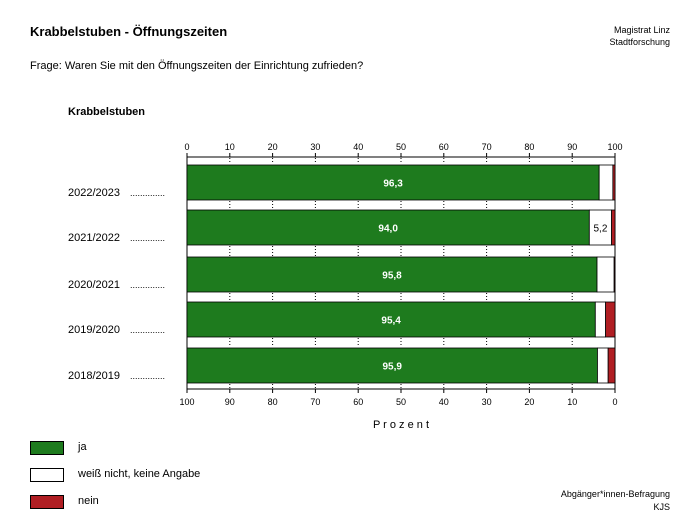 The height and width of the screenshot is (524, 680). I want to click on survey-name: Abgänger*innen-Befragung, so click(615, 494).